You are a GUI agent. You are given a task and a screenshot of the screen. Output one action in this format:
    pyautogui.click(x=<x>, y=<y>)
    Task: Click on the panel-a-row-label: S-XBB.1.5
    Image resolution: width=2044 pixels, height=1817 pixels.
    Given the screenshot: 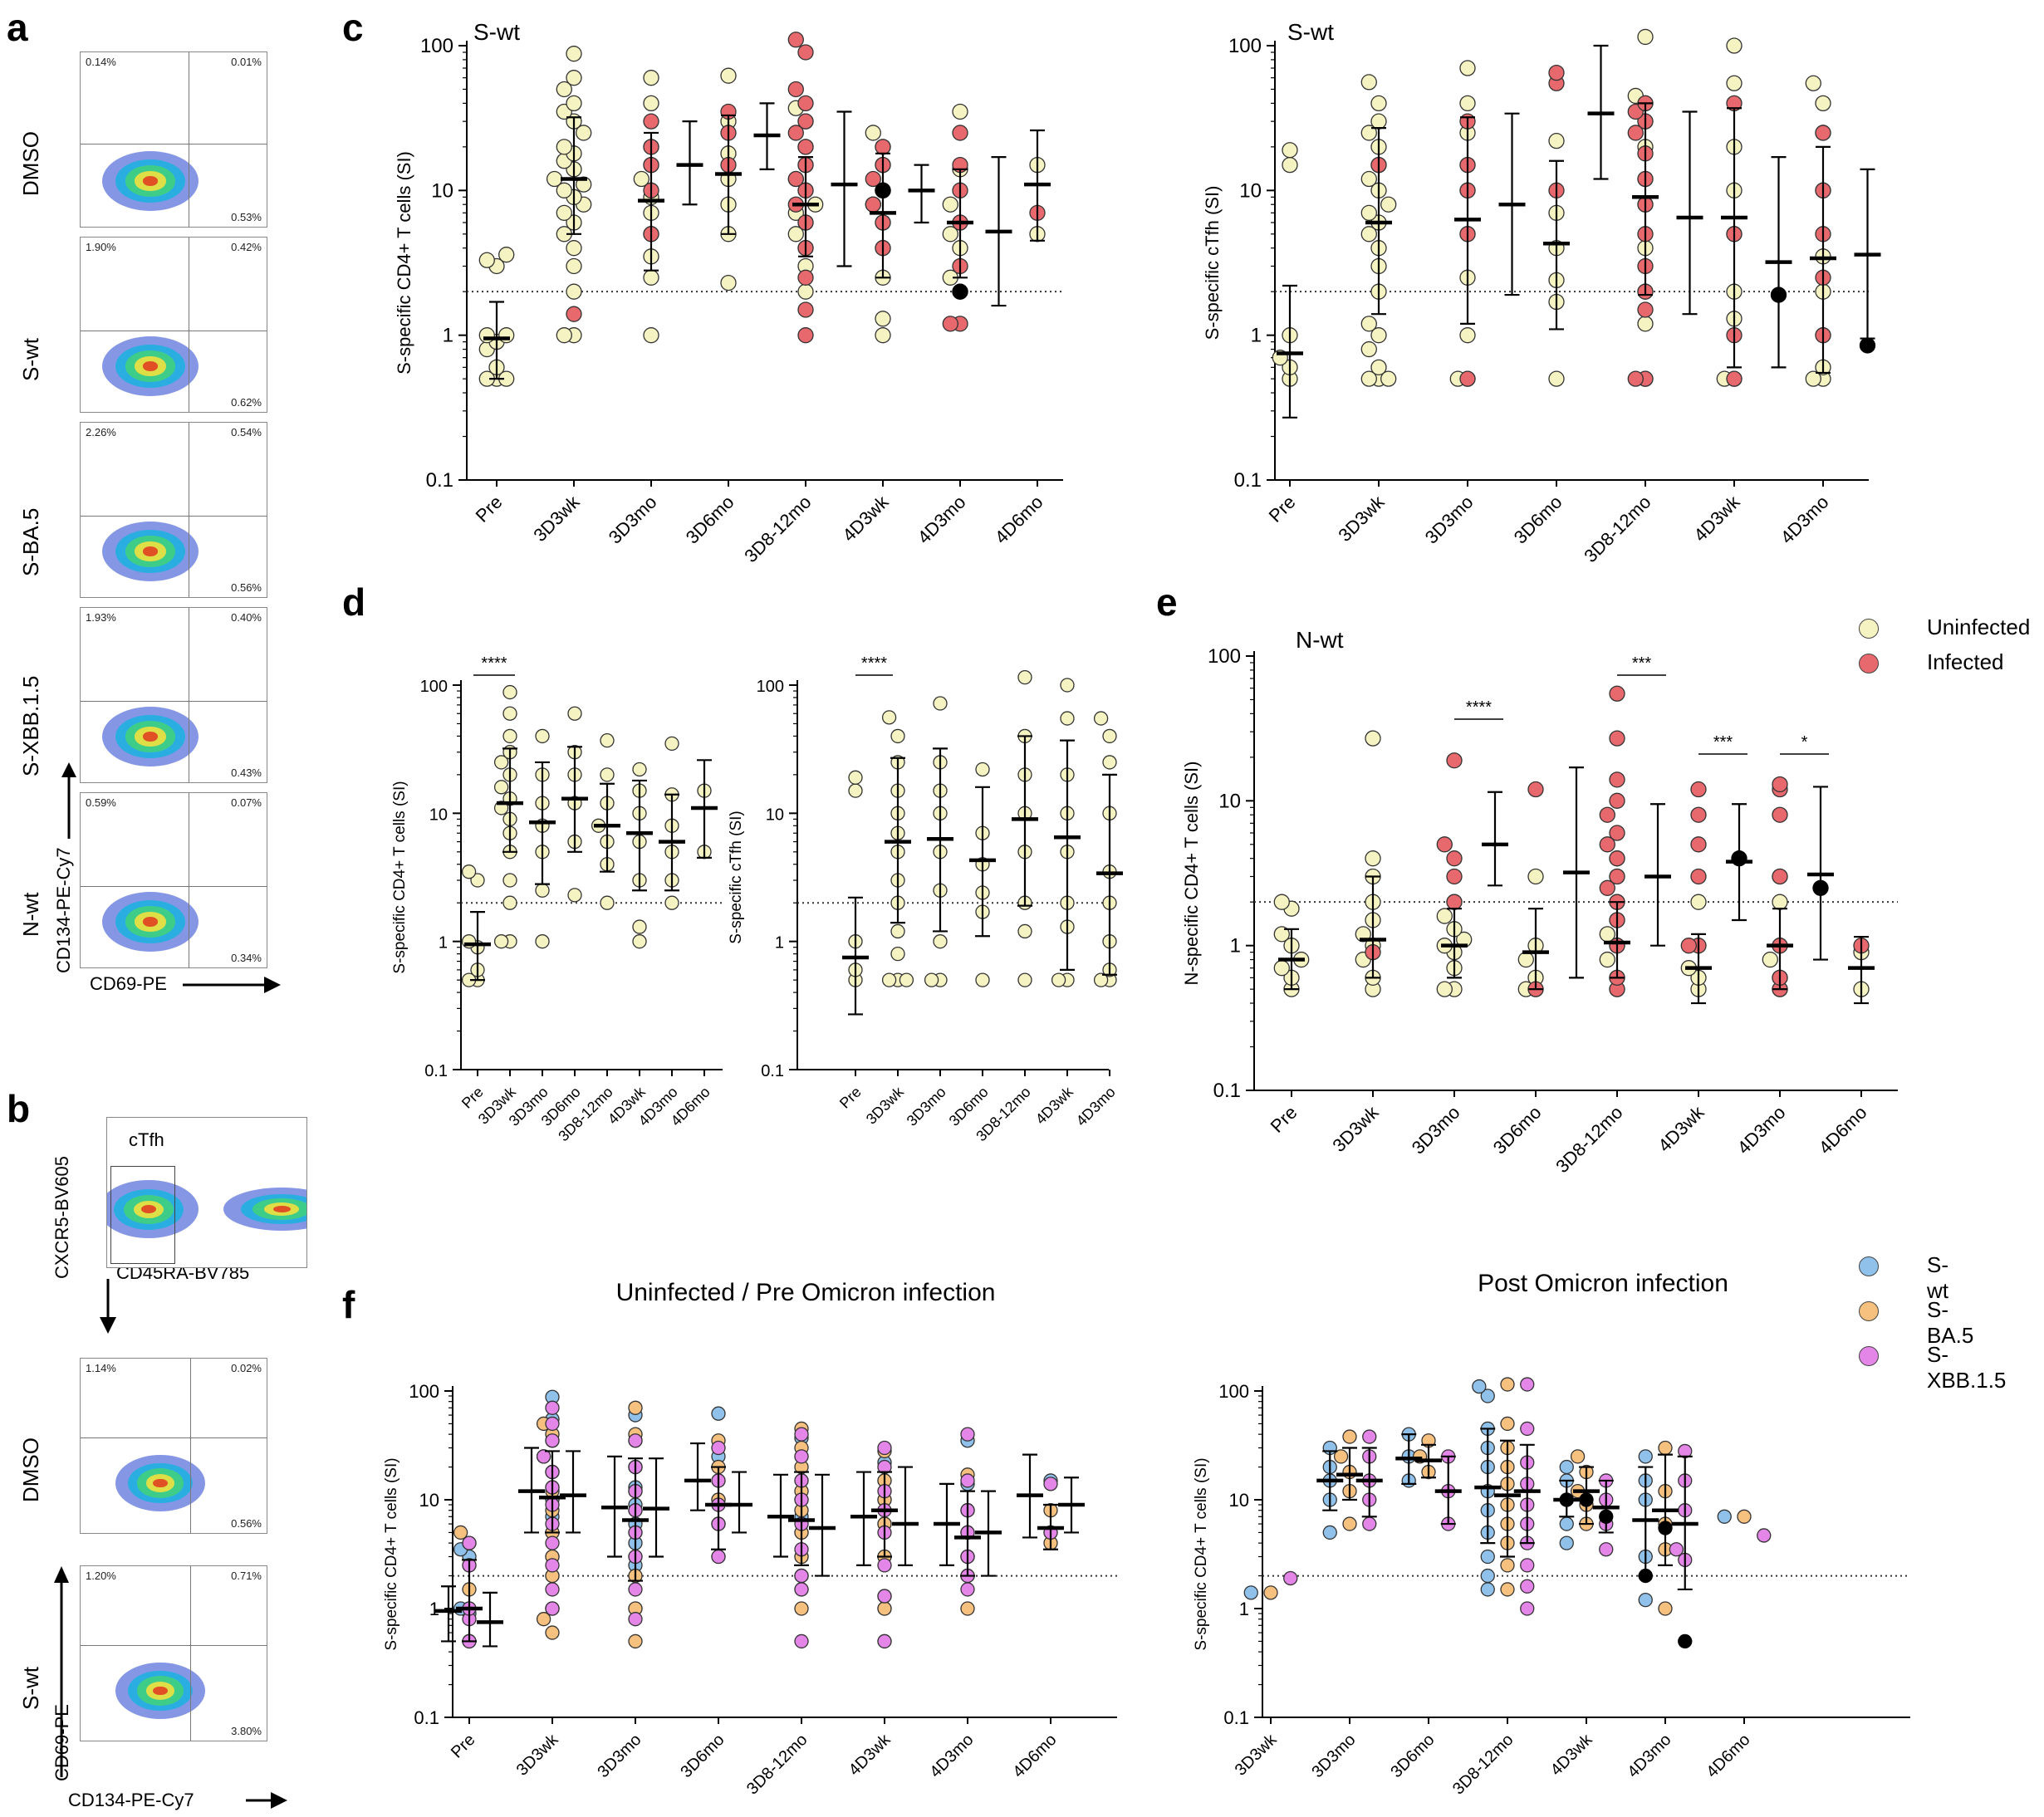 What is the action you would take?
    pyautogui.click(x=30, y=726)
    